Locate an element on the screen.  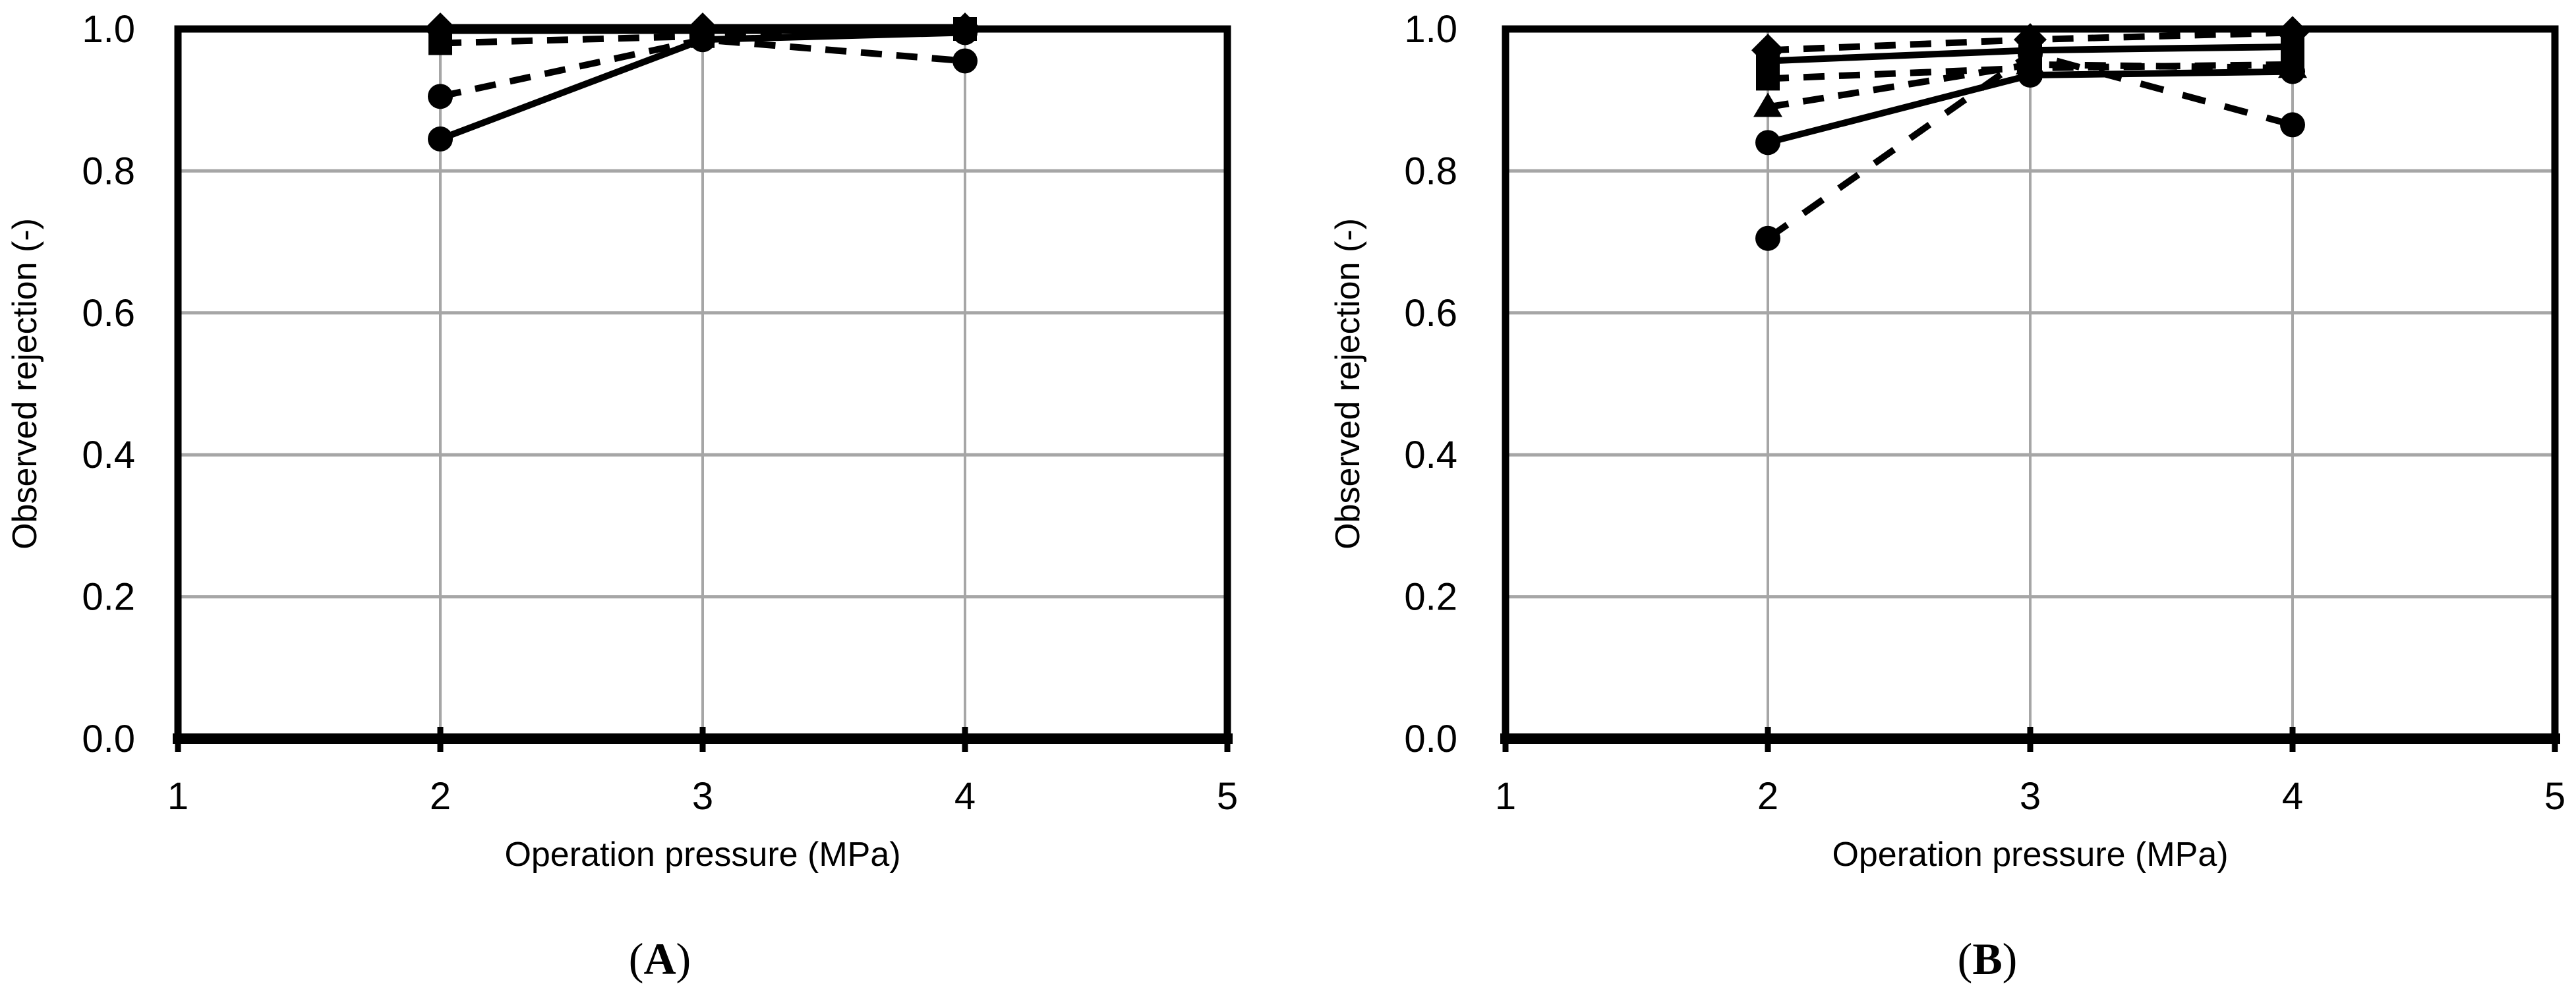
triangle-marker-triangle-dashed is located at coordinates (1767, 105).